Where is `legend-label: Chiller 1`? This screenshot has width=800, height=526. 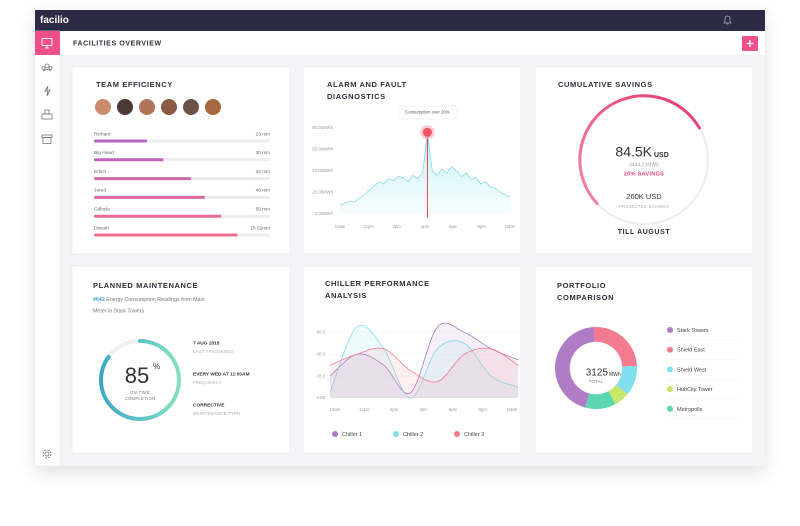
legend-label: Chiller 1 is located at coordinates (352, 435).